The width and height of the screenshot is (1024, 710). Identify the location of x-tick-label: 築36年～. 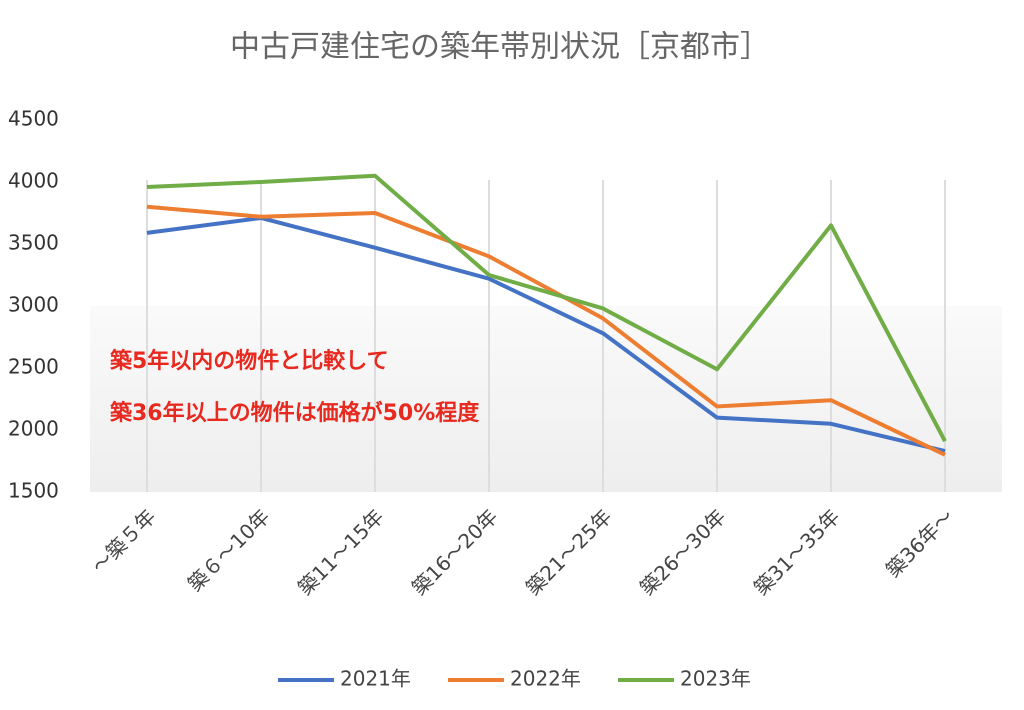
(919, 542).